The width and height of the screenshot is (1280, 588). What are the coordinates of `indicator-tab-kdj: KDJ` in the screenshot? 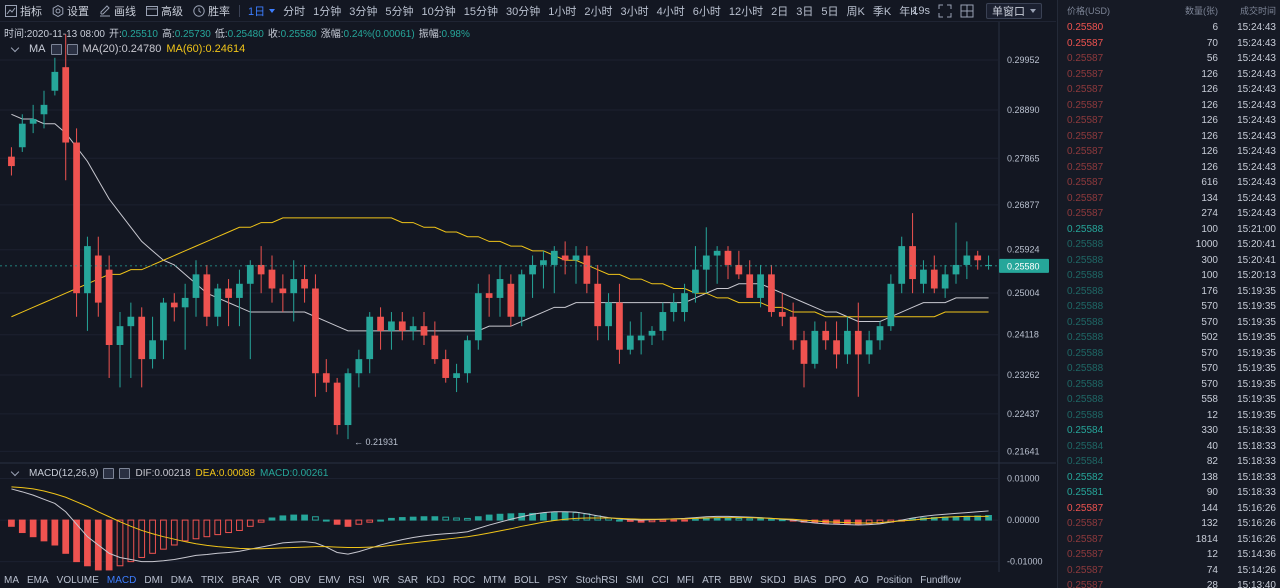 It's located at (436, 580).